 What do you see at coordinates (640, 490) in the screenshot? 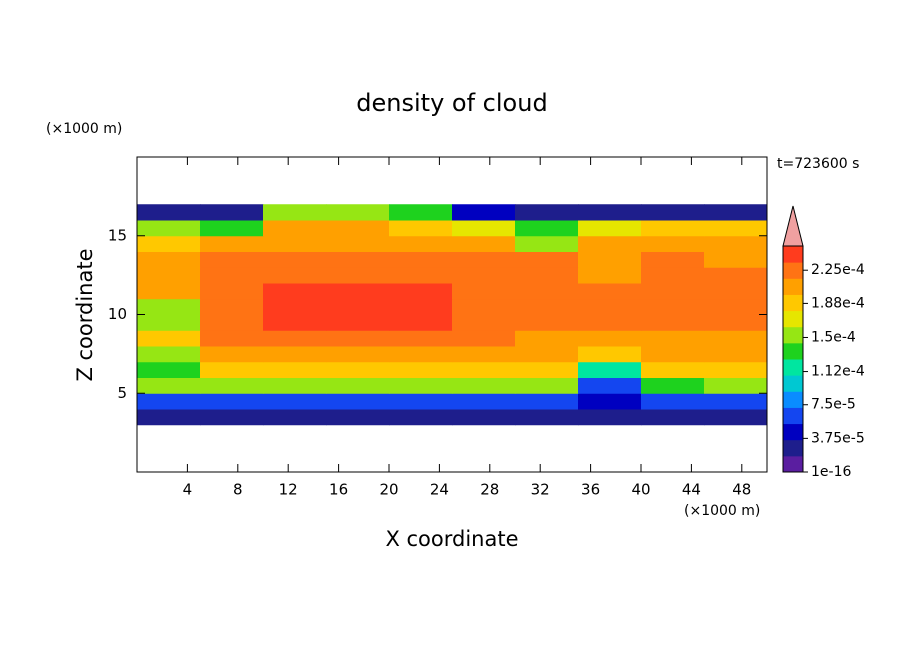
I see `x-tick-label: 40` at bounding box center [640, 490].